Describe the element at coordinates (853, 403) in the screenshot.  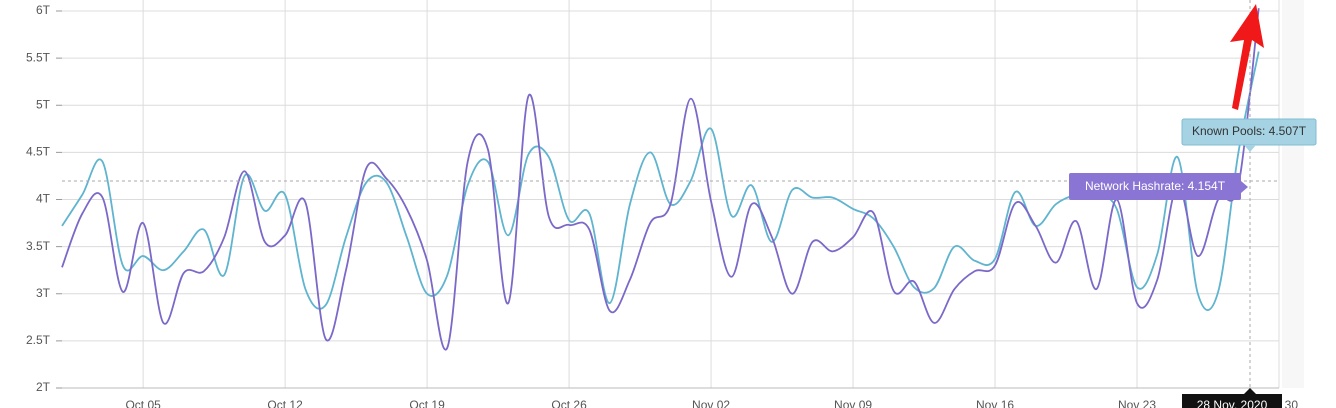
I see `x-tick-label: Nov 09` at that location.